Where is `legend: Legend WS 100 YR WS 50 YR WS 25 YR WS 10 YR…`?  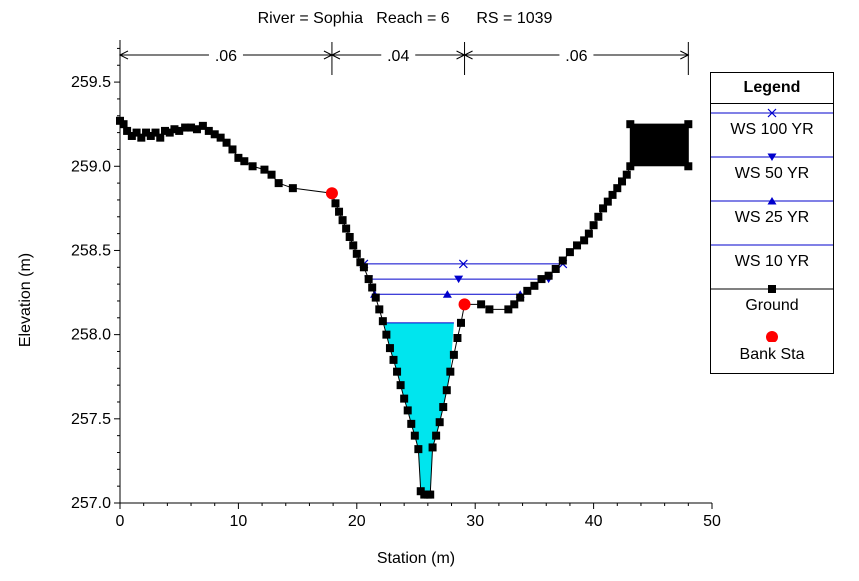 legend: Legend WS 100 YR WS 50 YR WS 25 YR WS 10 YR… is located at coordinates (772, 223).